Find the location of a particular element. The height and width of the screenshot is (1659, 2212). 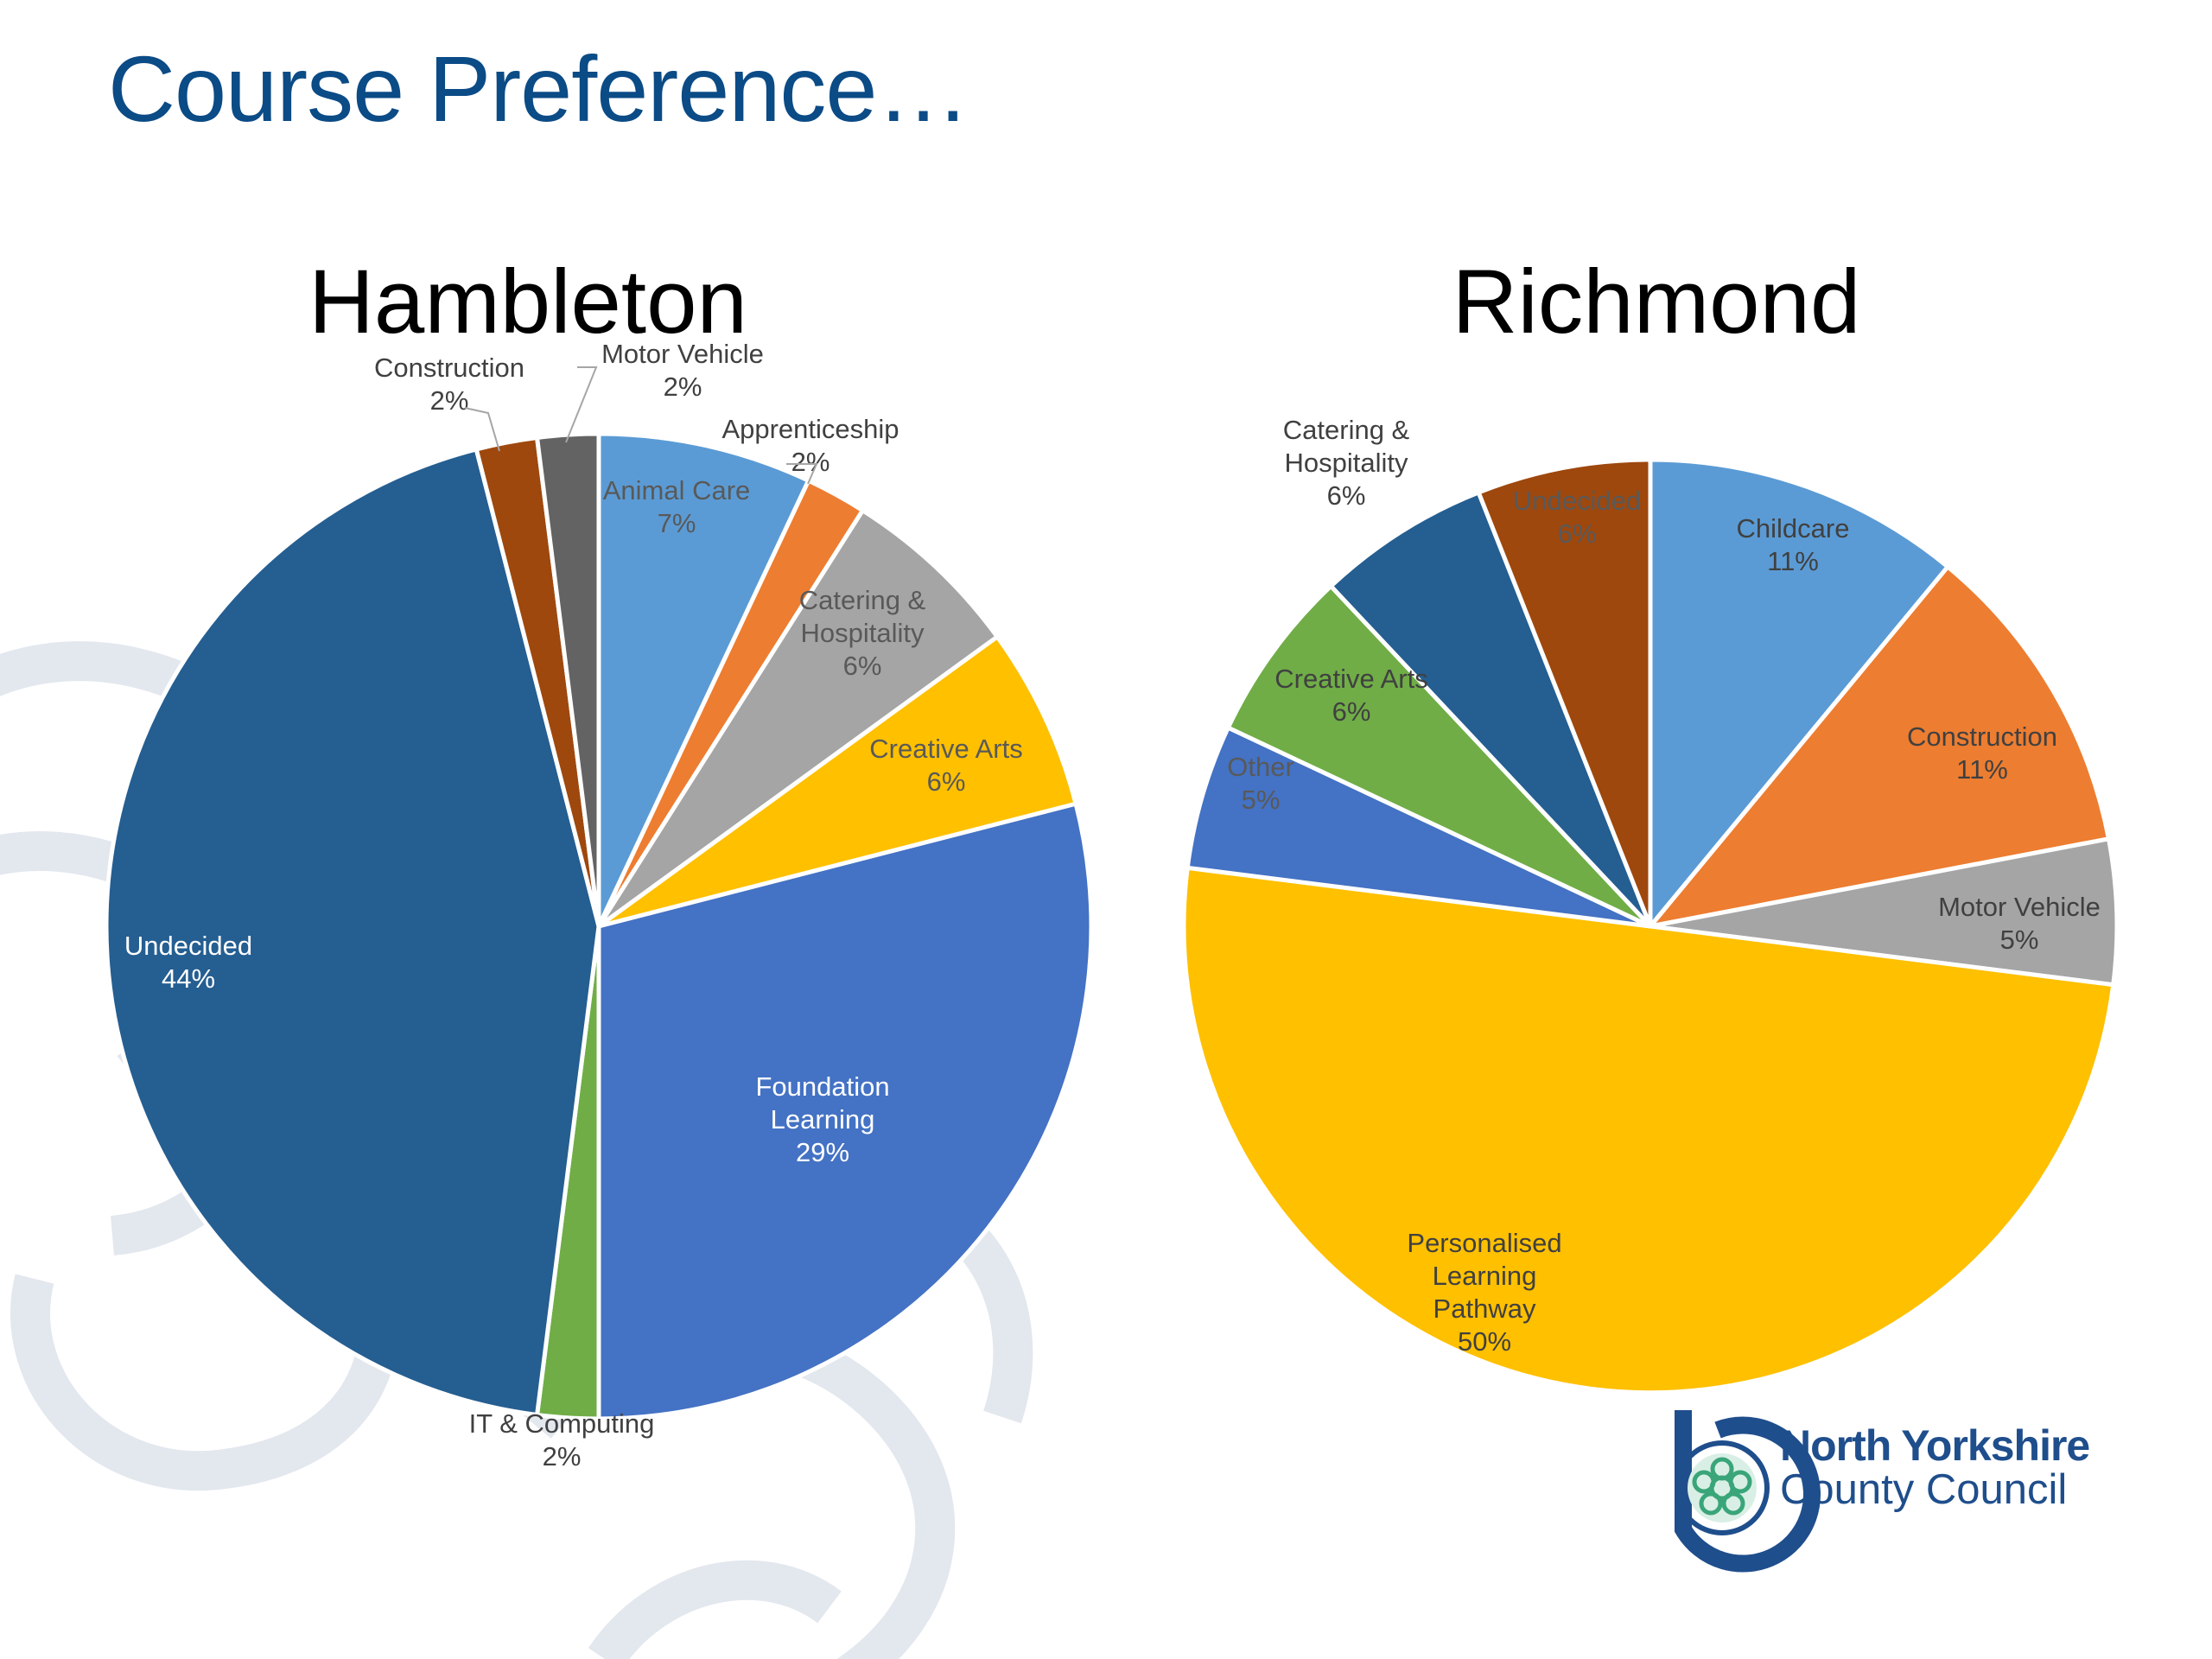

logo-text-north-yorkshire: North Yorkshire is located at coordinates (1935, 1445).